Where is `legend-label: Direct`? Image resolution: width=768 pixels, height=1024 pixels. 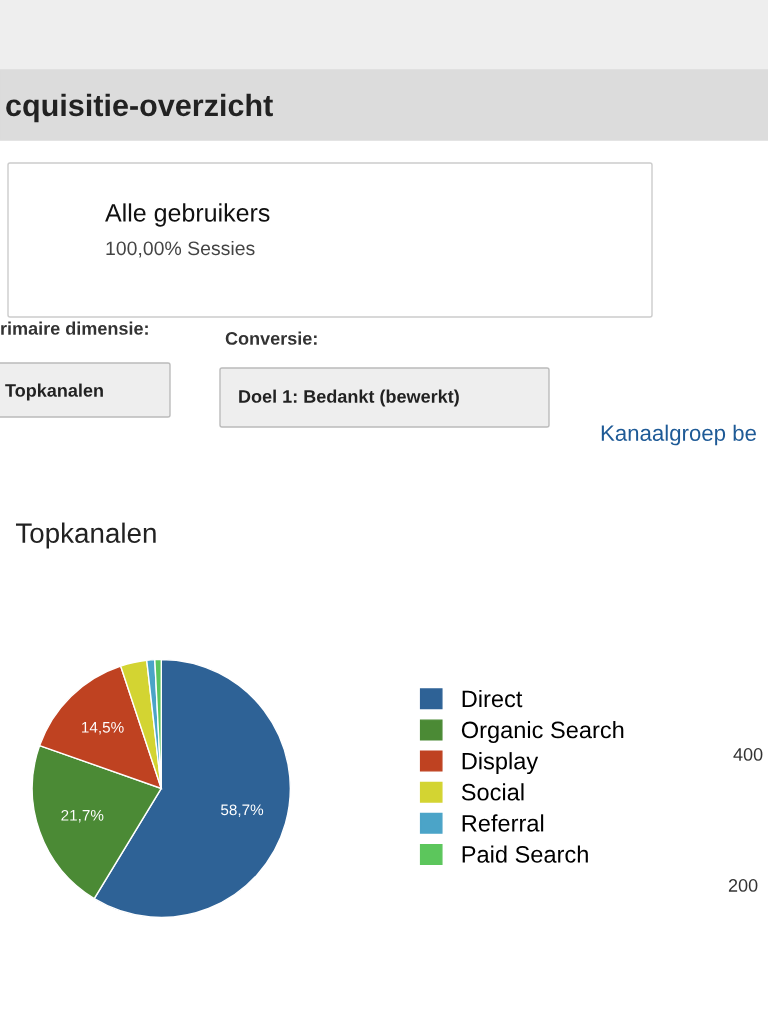 legend-label: Direct is located at coordinates (492, 698).